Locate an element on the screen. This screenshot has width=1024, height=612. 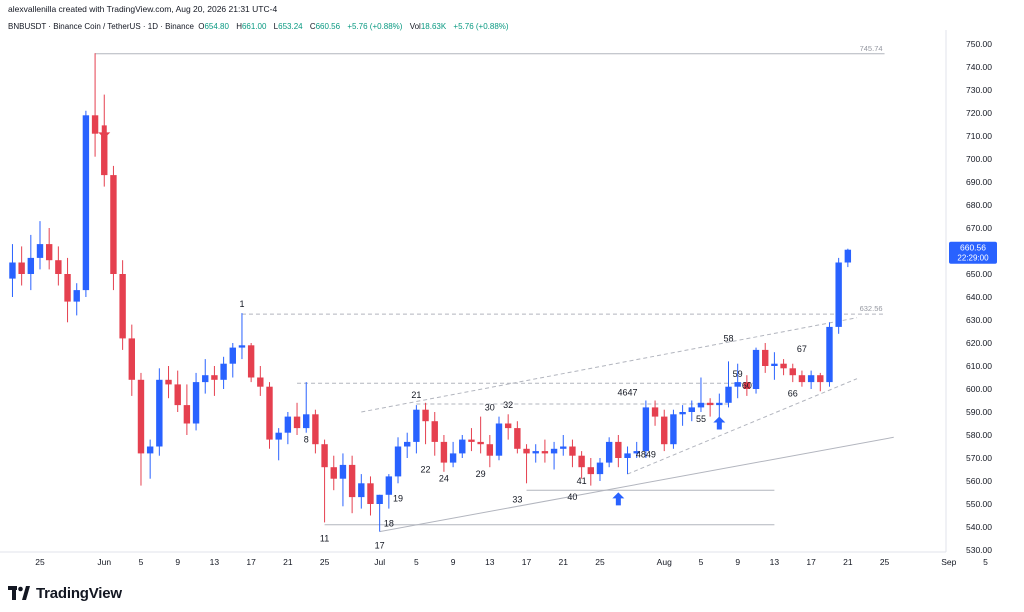
price-tick-label: 530.00 is located at coordinates (979, 550).